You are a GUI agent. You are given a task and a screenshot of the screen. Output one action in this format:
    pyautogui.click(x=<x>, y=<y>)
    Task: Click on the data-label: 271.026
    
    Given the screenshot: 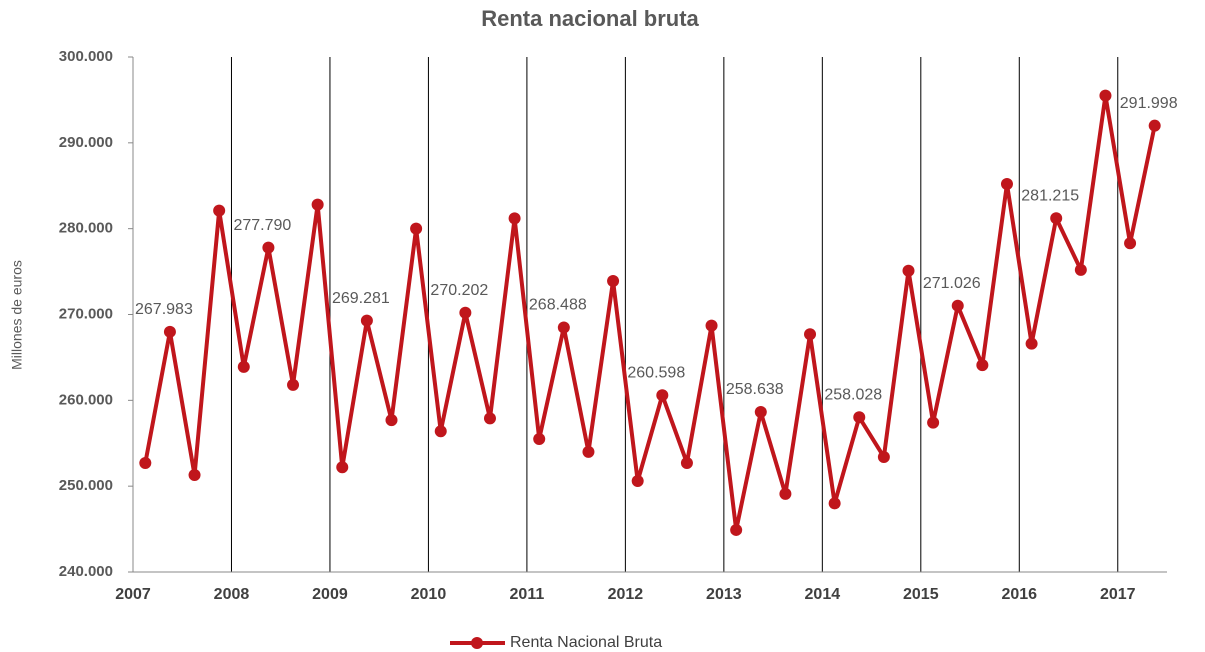 What is the action you would take?
    pyautogui.click(x=952, y=283)
    